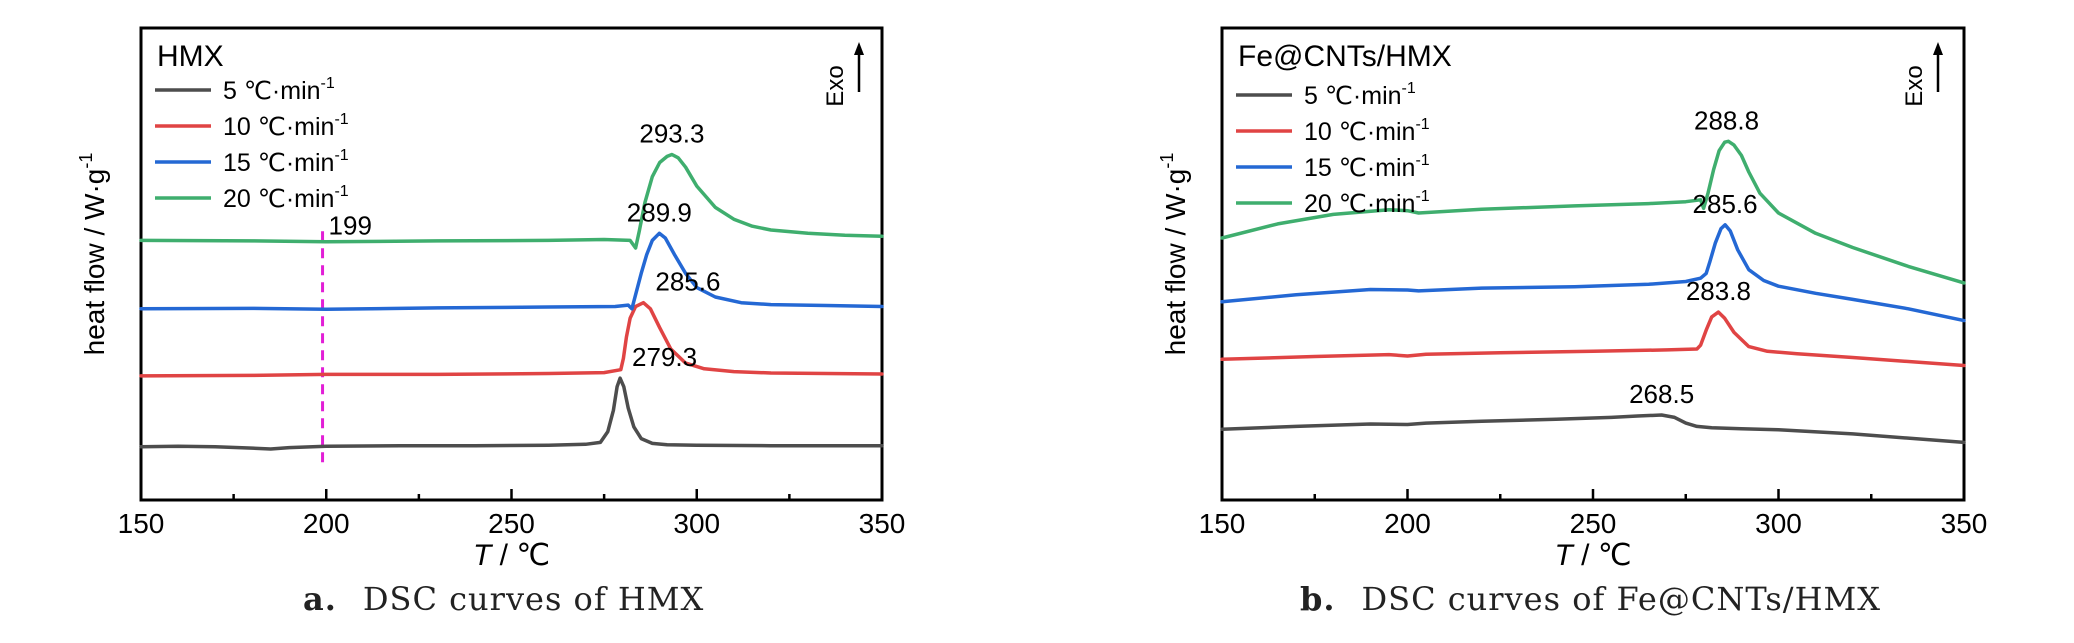 The image size is (2074, 643). I want to click on sample-label: HMX, so click(190, 56).